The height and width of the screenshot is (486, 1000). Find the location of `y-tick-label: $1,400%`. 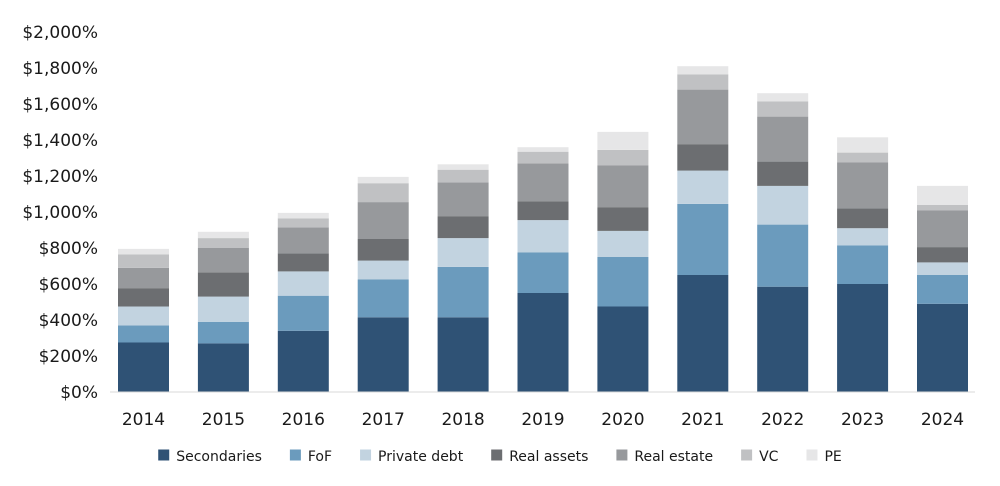

y-tick-label: $1,400% is located at coordinates (60, 141).